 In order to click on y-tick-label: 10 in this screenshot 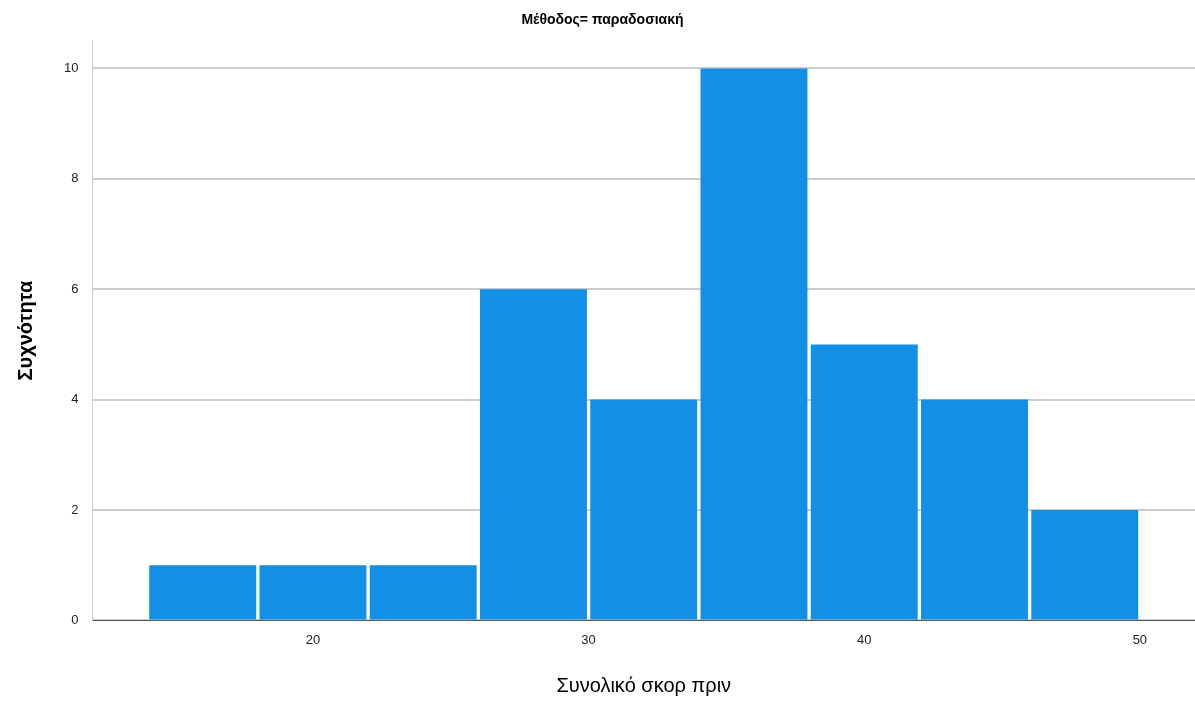, I will do `click(71, 67)`.